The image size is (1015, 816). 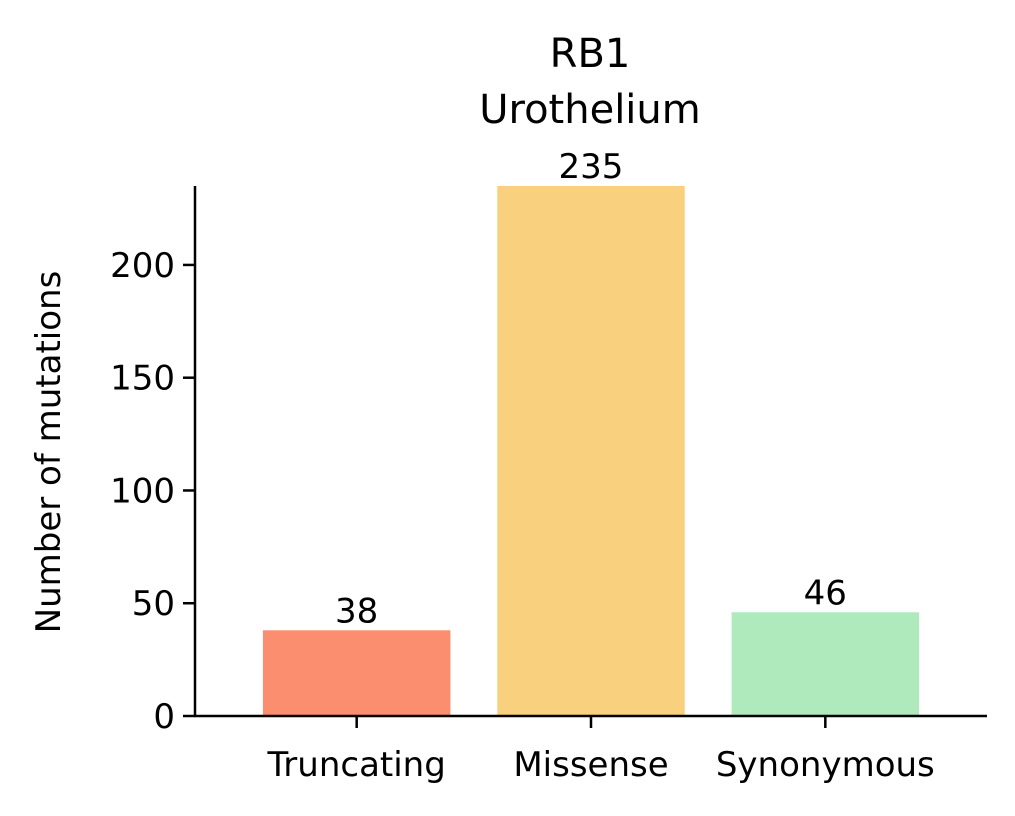 I want to click on x-tick-label-synonymous: Synonymous, so click(x=825, y=765).